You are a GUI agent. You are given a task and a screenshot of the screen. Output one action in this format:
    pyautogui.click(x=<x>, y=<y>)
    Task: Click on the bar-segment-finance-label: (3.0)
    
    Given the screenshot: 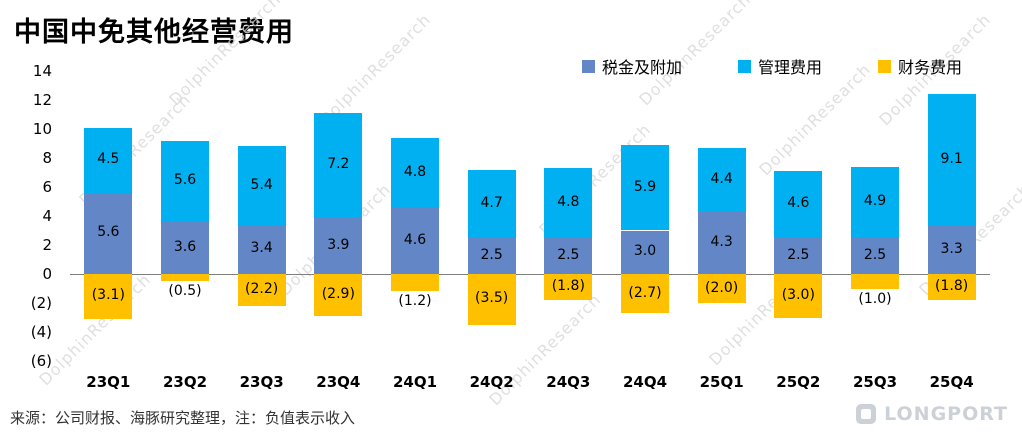 What is the action you would take?
    pyautogui.click(x=798, y=294)
    